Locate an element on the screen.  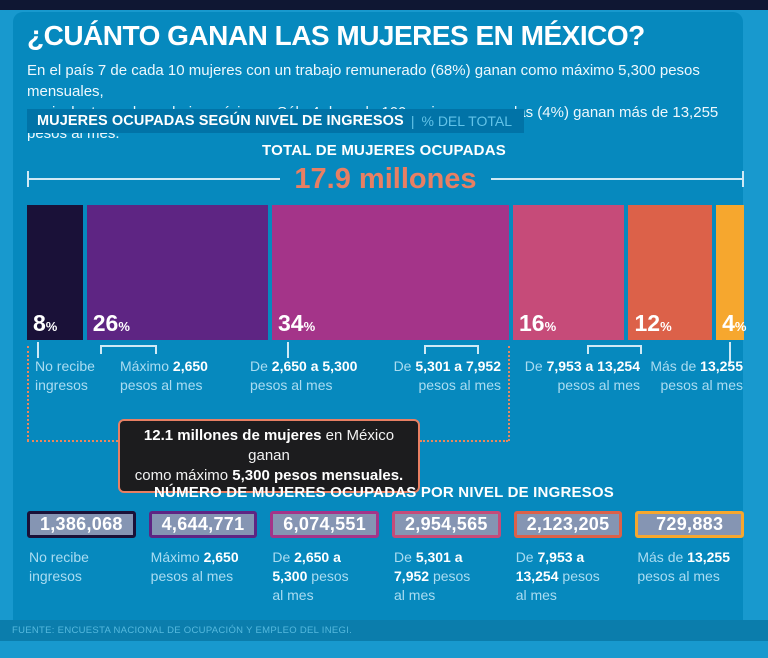
bar-percent-label: 26% is located at coordinates (111, 323).